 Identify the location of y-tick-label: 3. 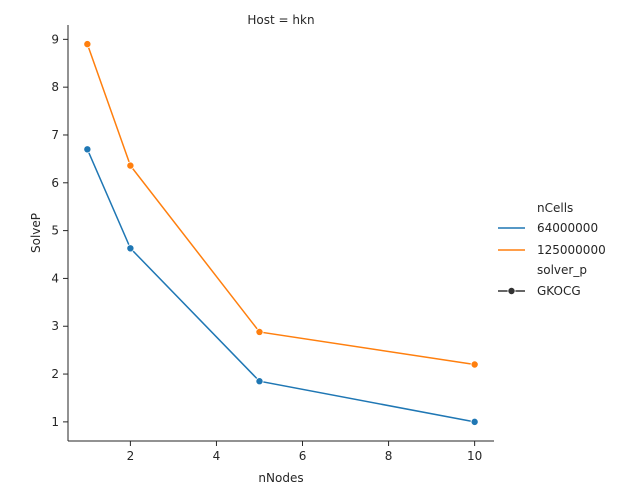
(55, 326).